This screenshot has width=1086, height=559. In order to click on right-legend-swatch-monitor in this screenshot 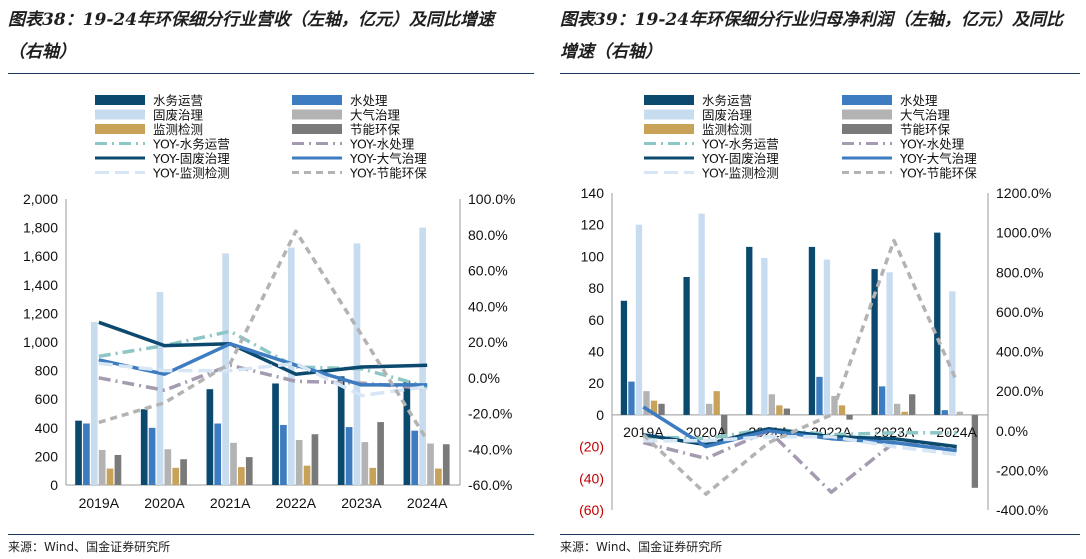, I will do `click(669, 129)`.